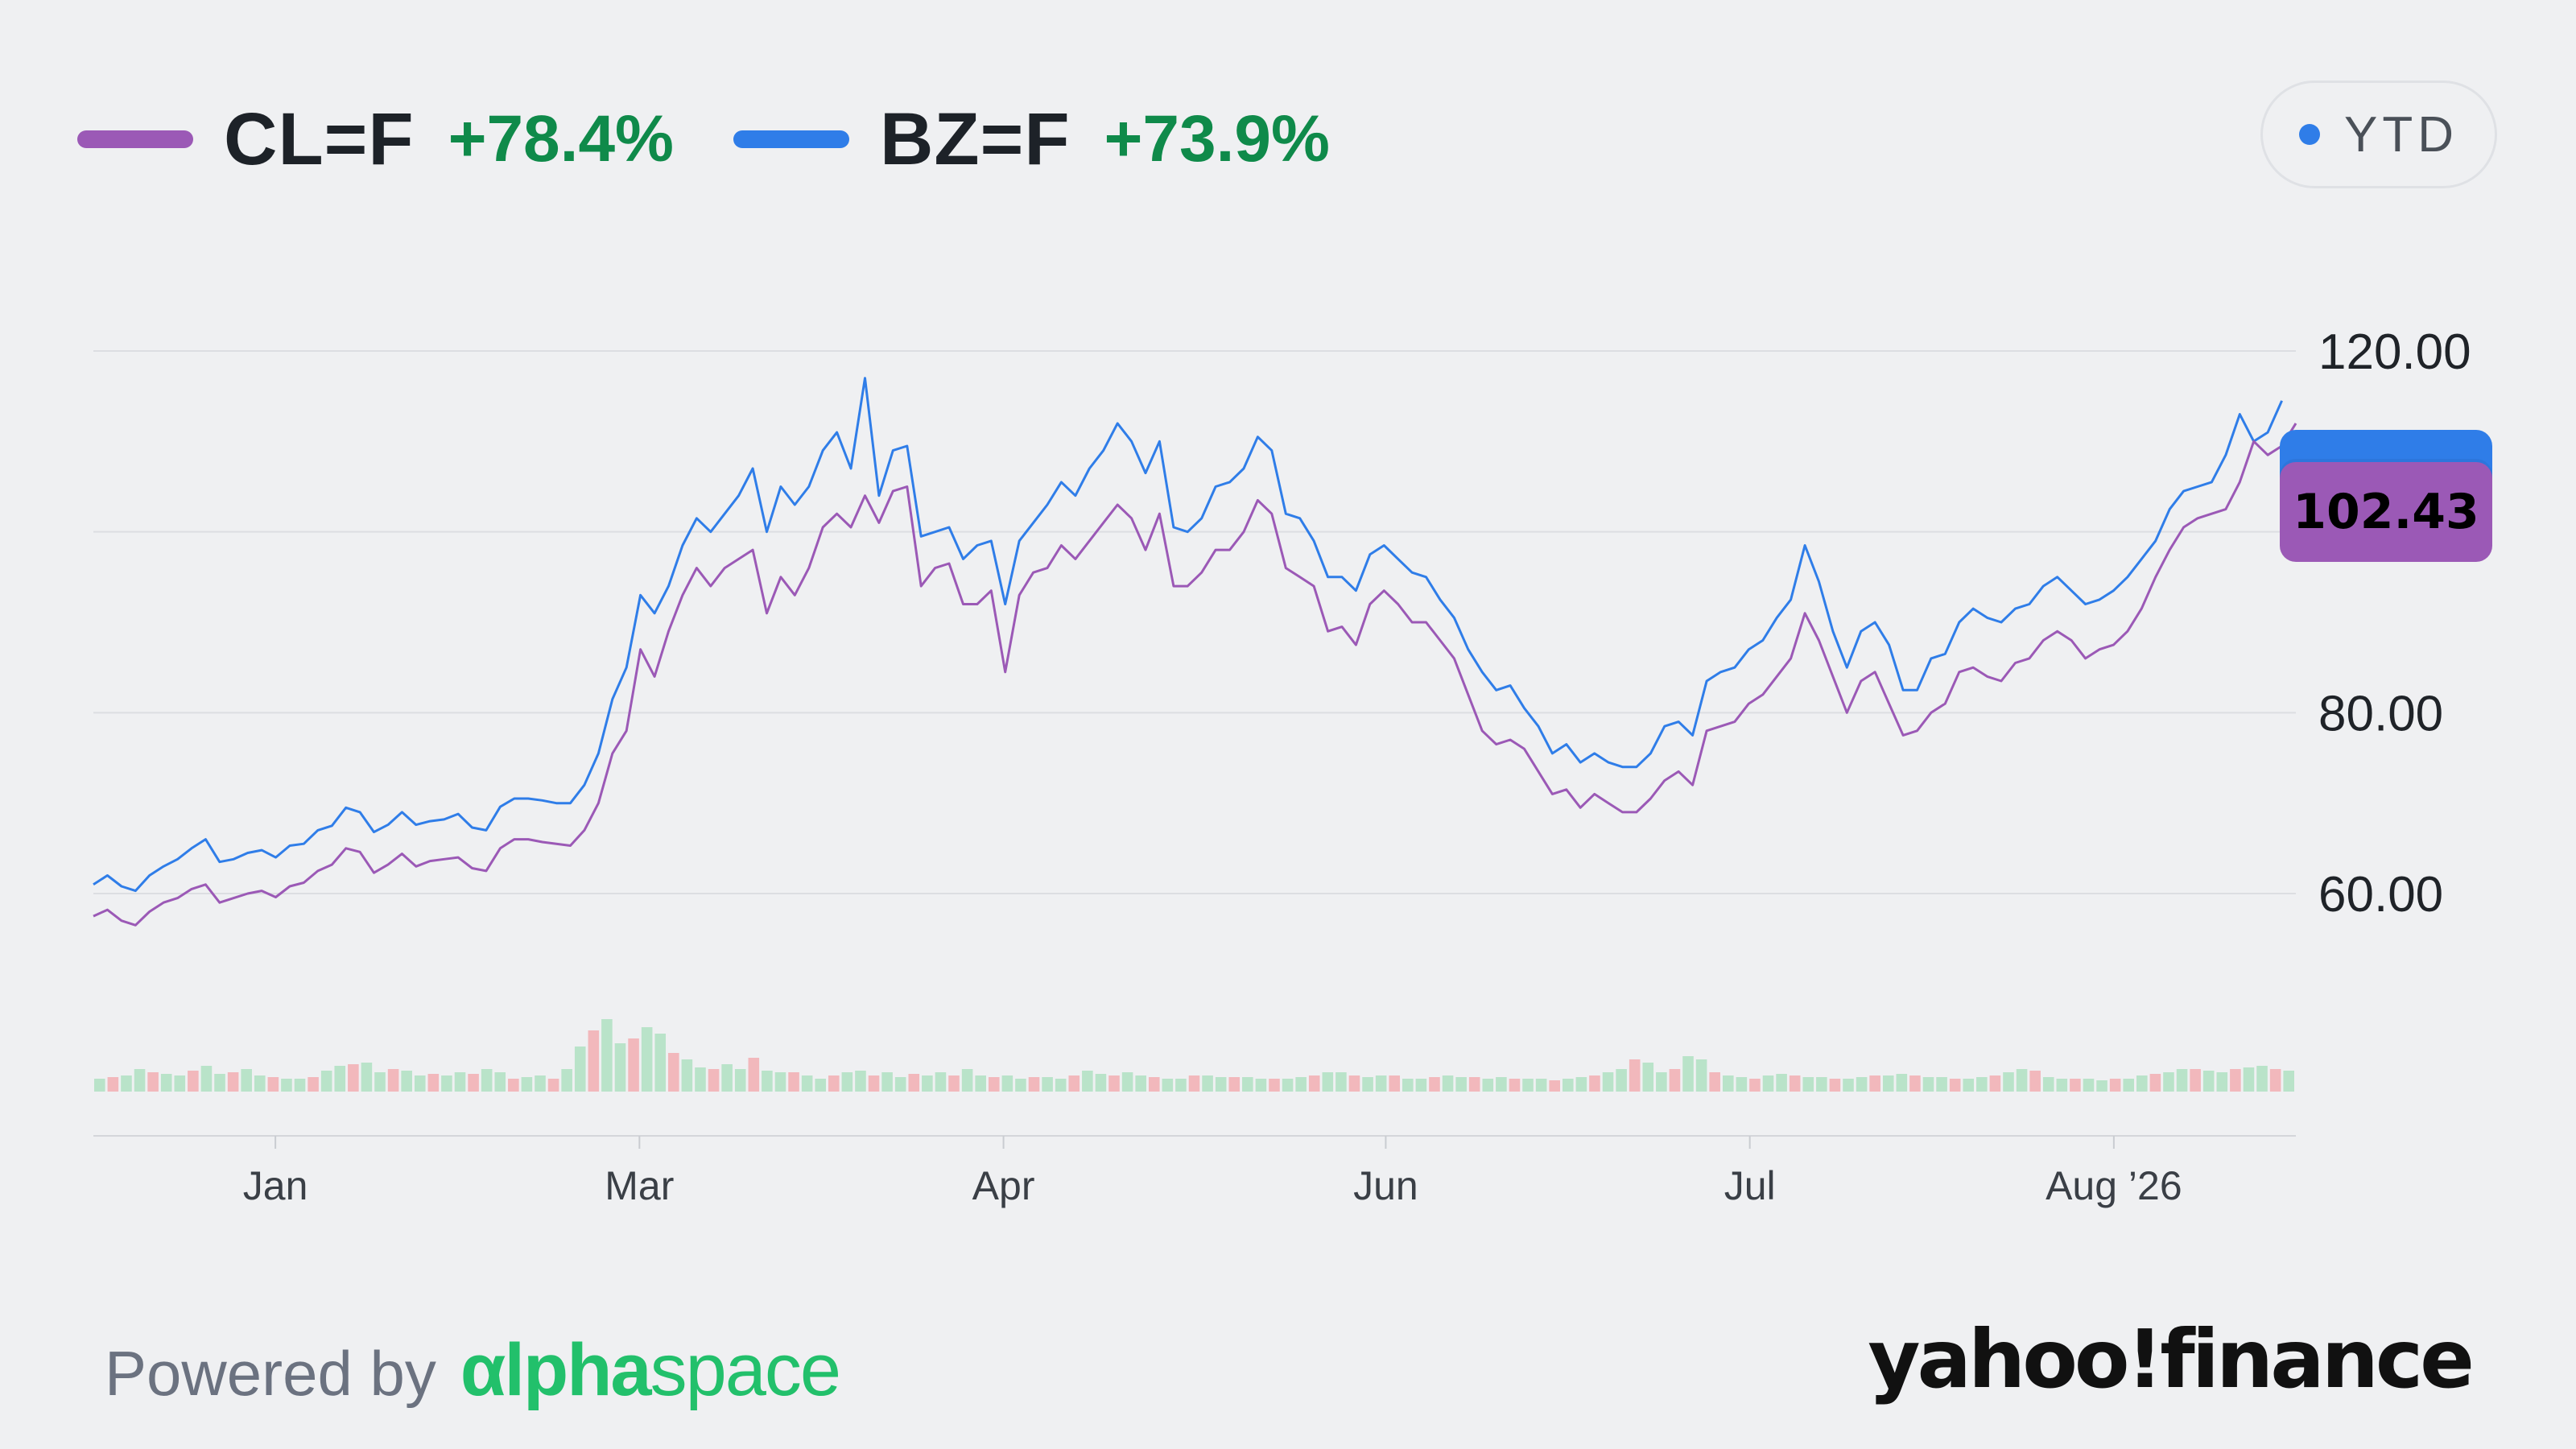 Image resolution: width=2576 pixels, height=1449 pixels. I want to click on alphaspace-logo-light: space, so click(745, 1370).